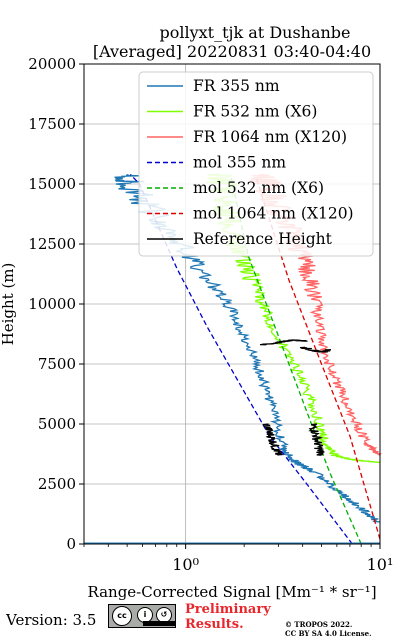  What do you see at coordinates (258, 188) in the screenshot?
I see `legend-label-mol-532-nm-x6: mol 532 nm (X6)` at bounding box center [258, 188].